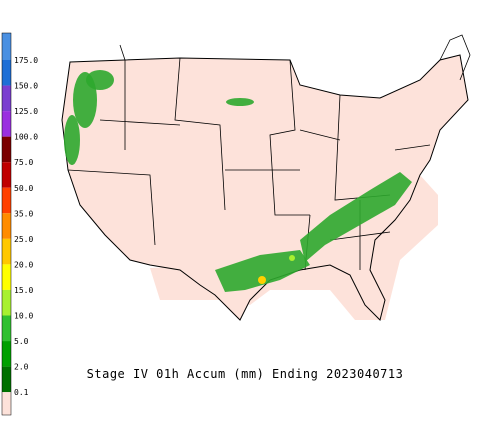 The image size is (480, 425). Describe the element at coordinates (26, 111) in the screenshot. I see `legend-label: 125.0` at that location.